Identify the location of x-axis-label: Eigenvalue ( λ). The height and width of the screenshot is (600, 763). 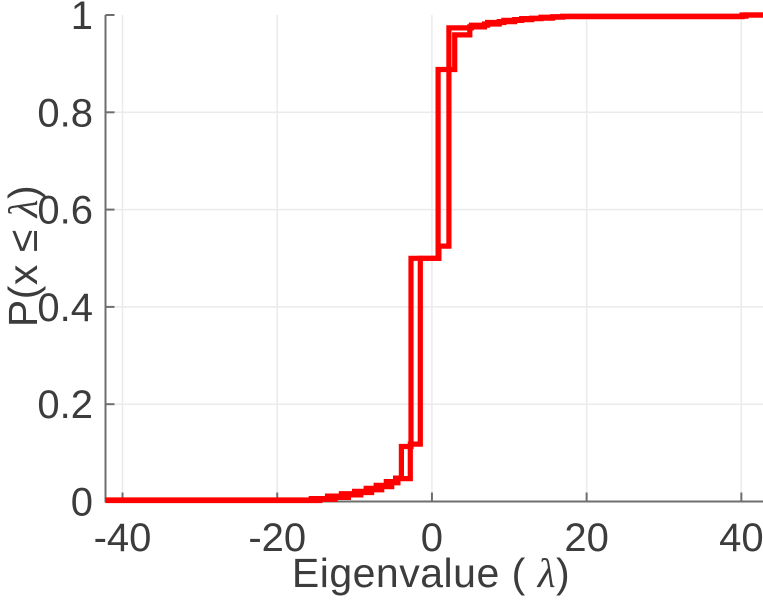
(431, 573).